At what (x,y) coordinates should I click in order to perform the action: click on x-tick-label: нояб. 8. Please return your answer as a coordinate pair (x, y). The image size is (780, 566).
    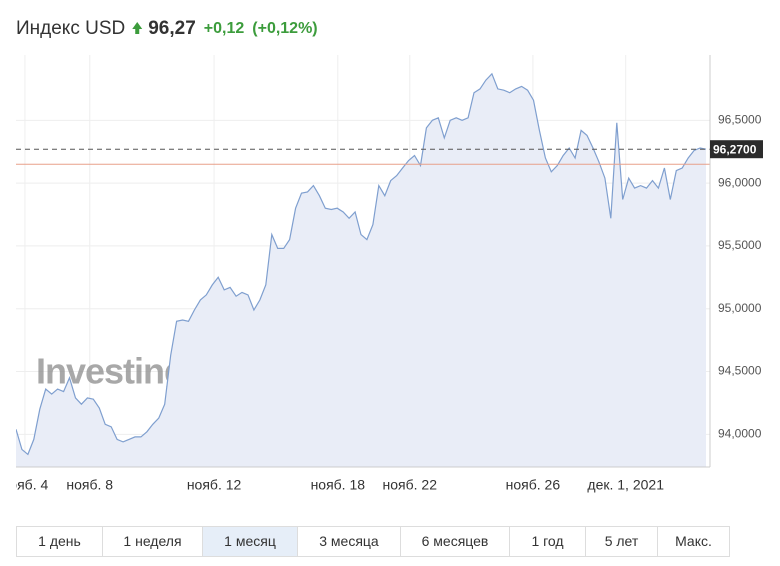
    Looking at the image, I should click on (89, 485).